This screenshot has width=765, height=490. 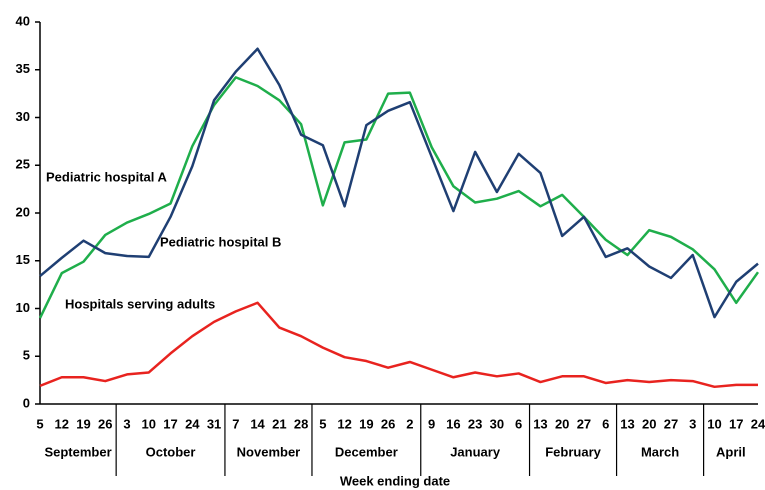 I want to click on x-tick-label: 30, so click(x=497, y=423).